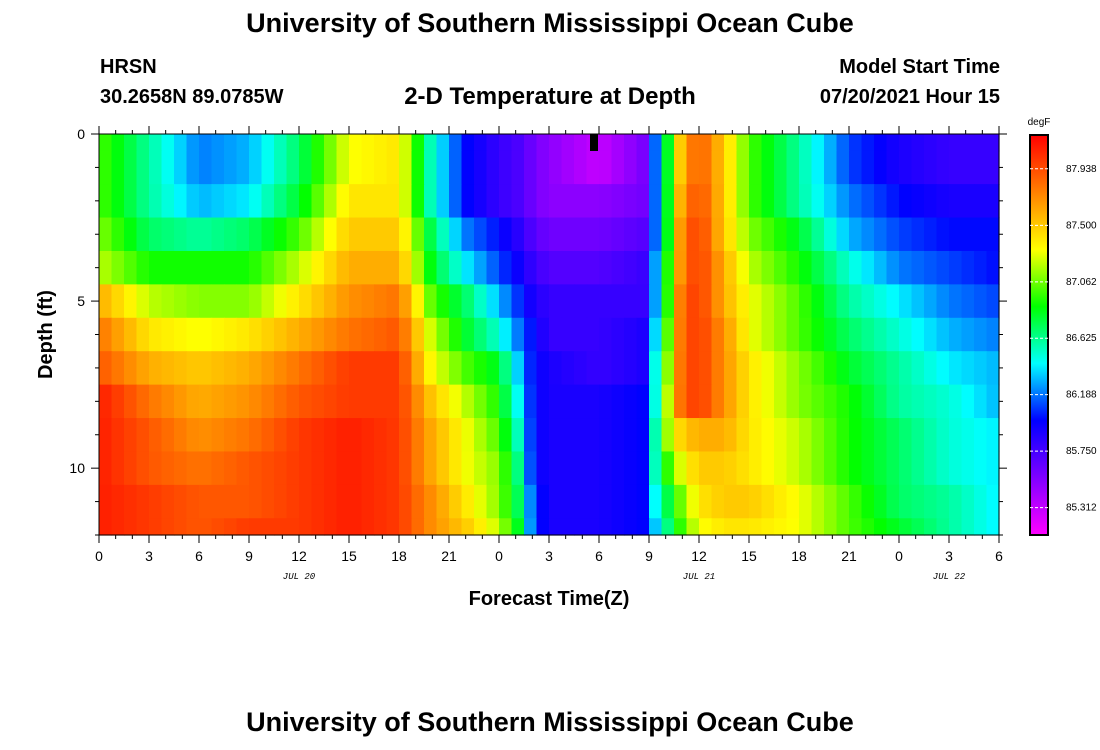  What do you see at coordinates (1081, 169) in the screenshot?
I see `colorbar-label: 87.938` at bounding box center [1081, 169].